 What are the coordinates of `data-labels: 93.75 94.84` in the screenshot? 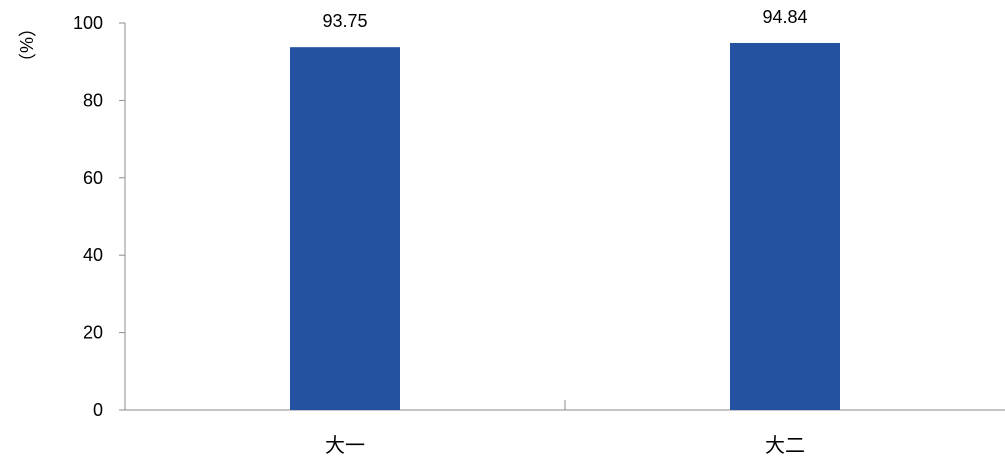 It's located at (564, 19).